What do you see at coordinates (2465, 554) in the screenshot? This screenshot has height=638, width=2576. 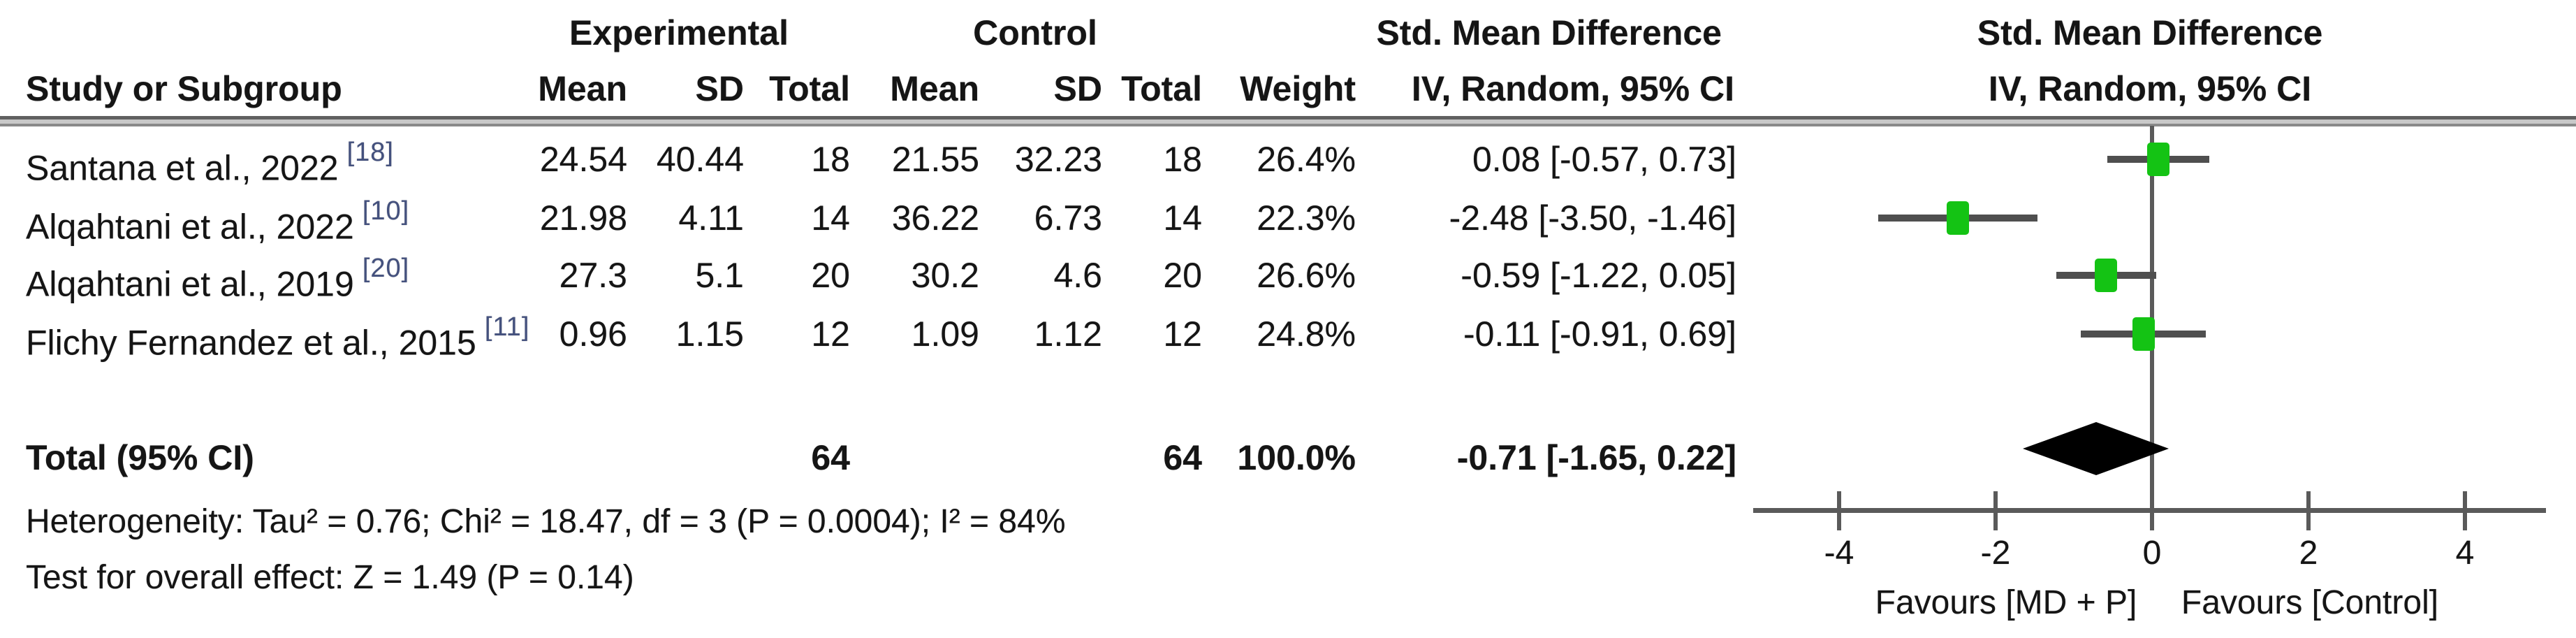 I see `axis-tick-label: 4` at bounding box center [2465, 554].